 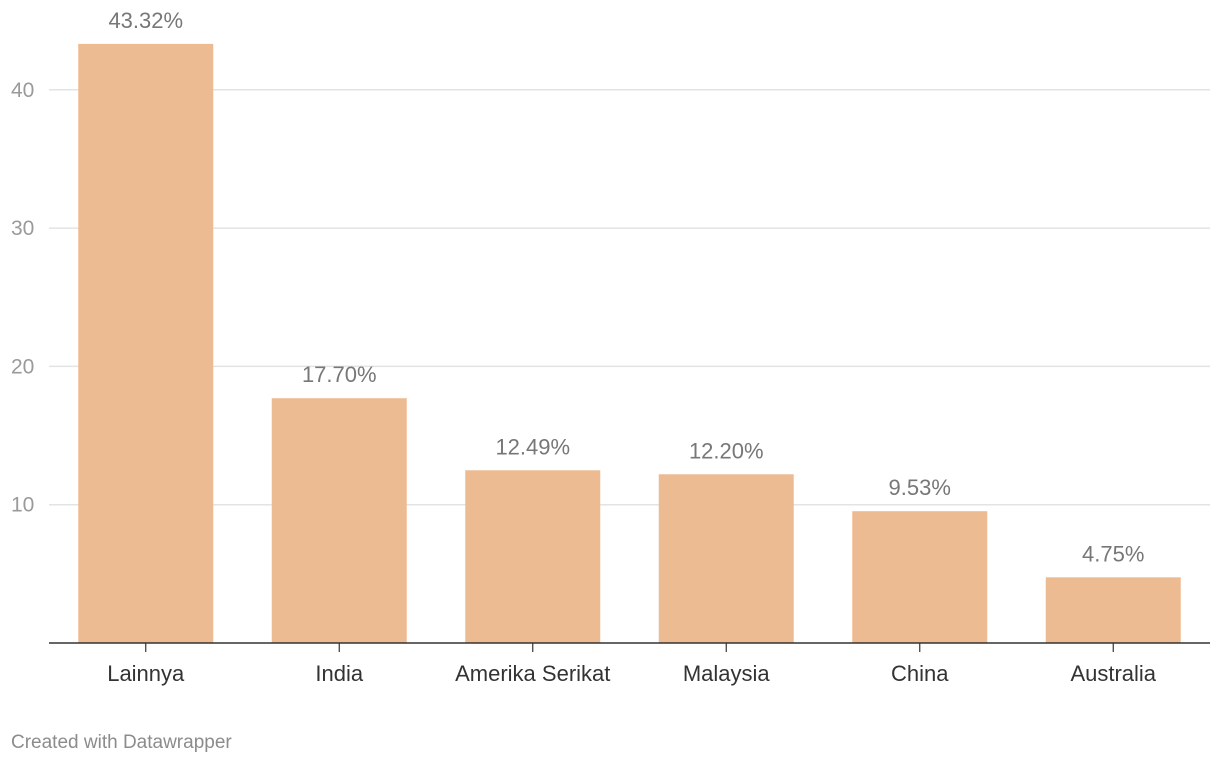 What do you see at coordinates (146, 673) in the screenshot?
I see `x-tick-label: Lainnya` at bounding box center [146, 673].